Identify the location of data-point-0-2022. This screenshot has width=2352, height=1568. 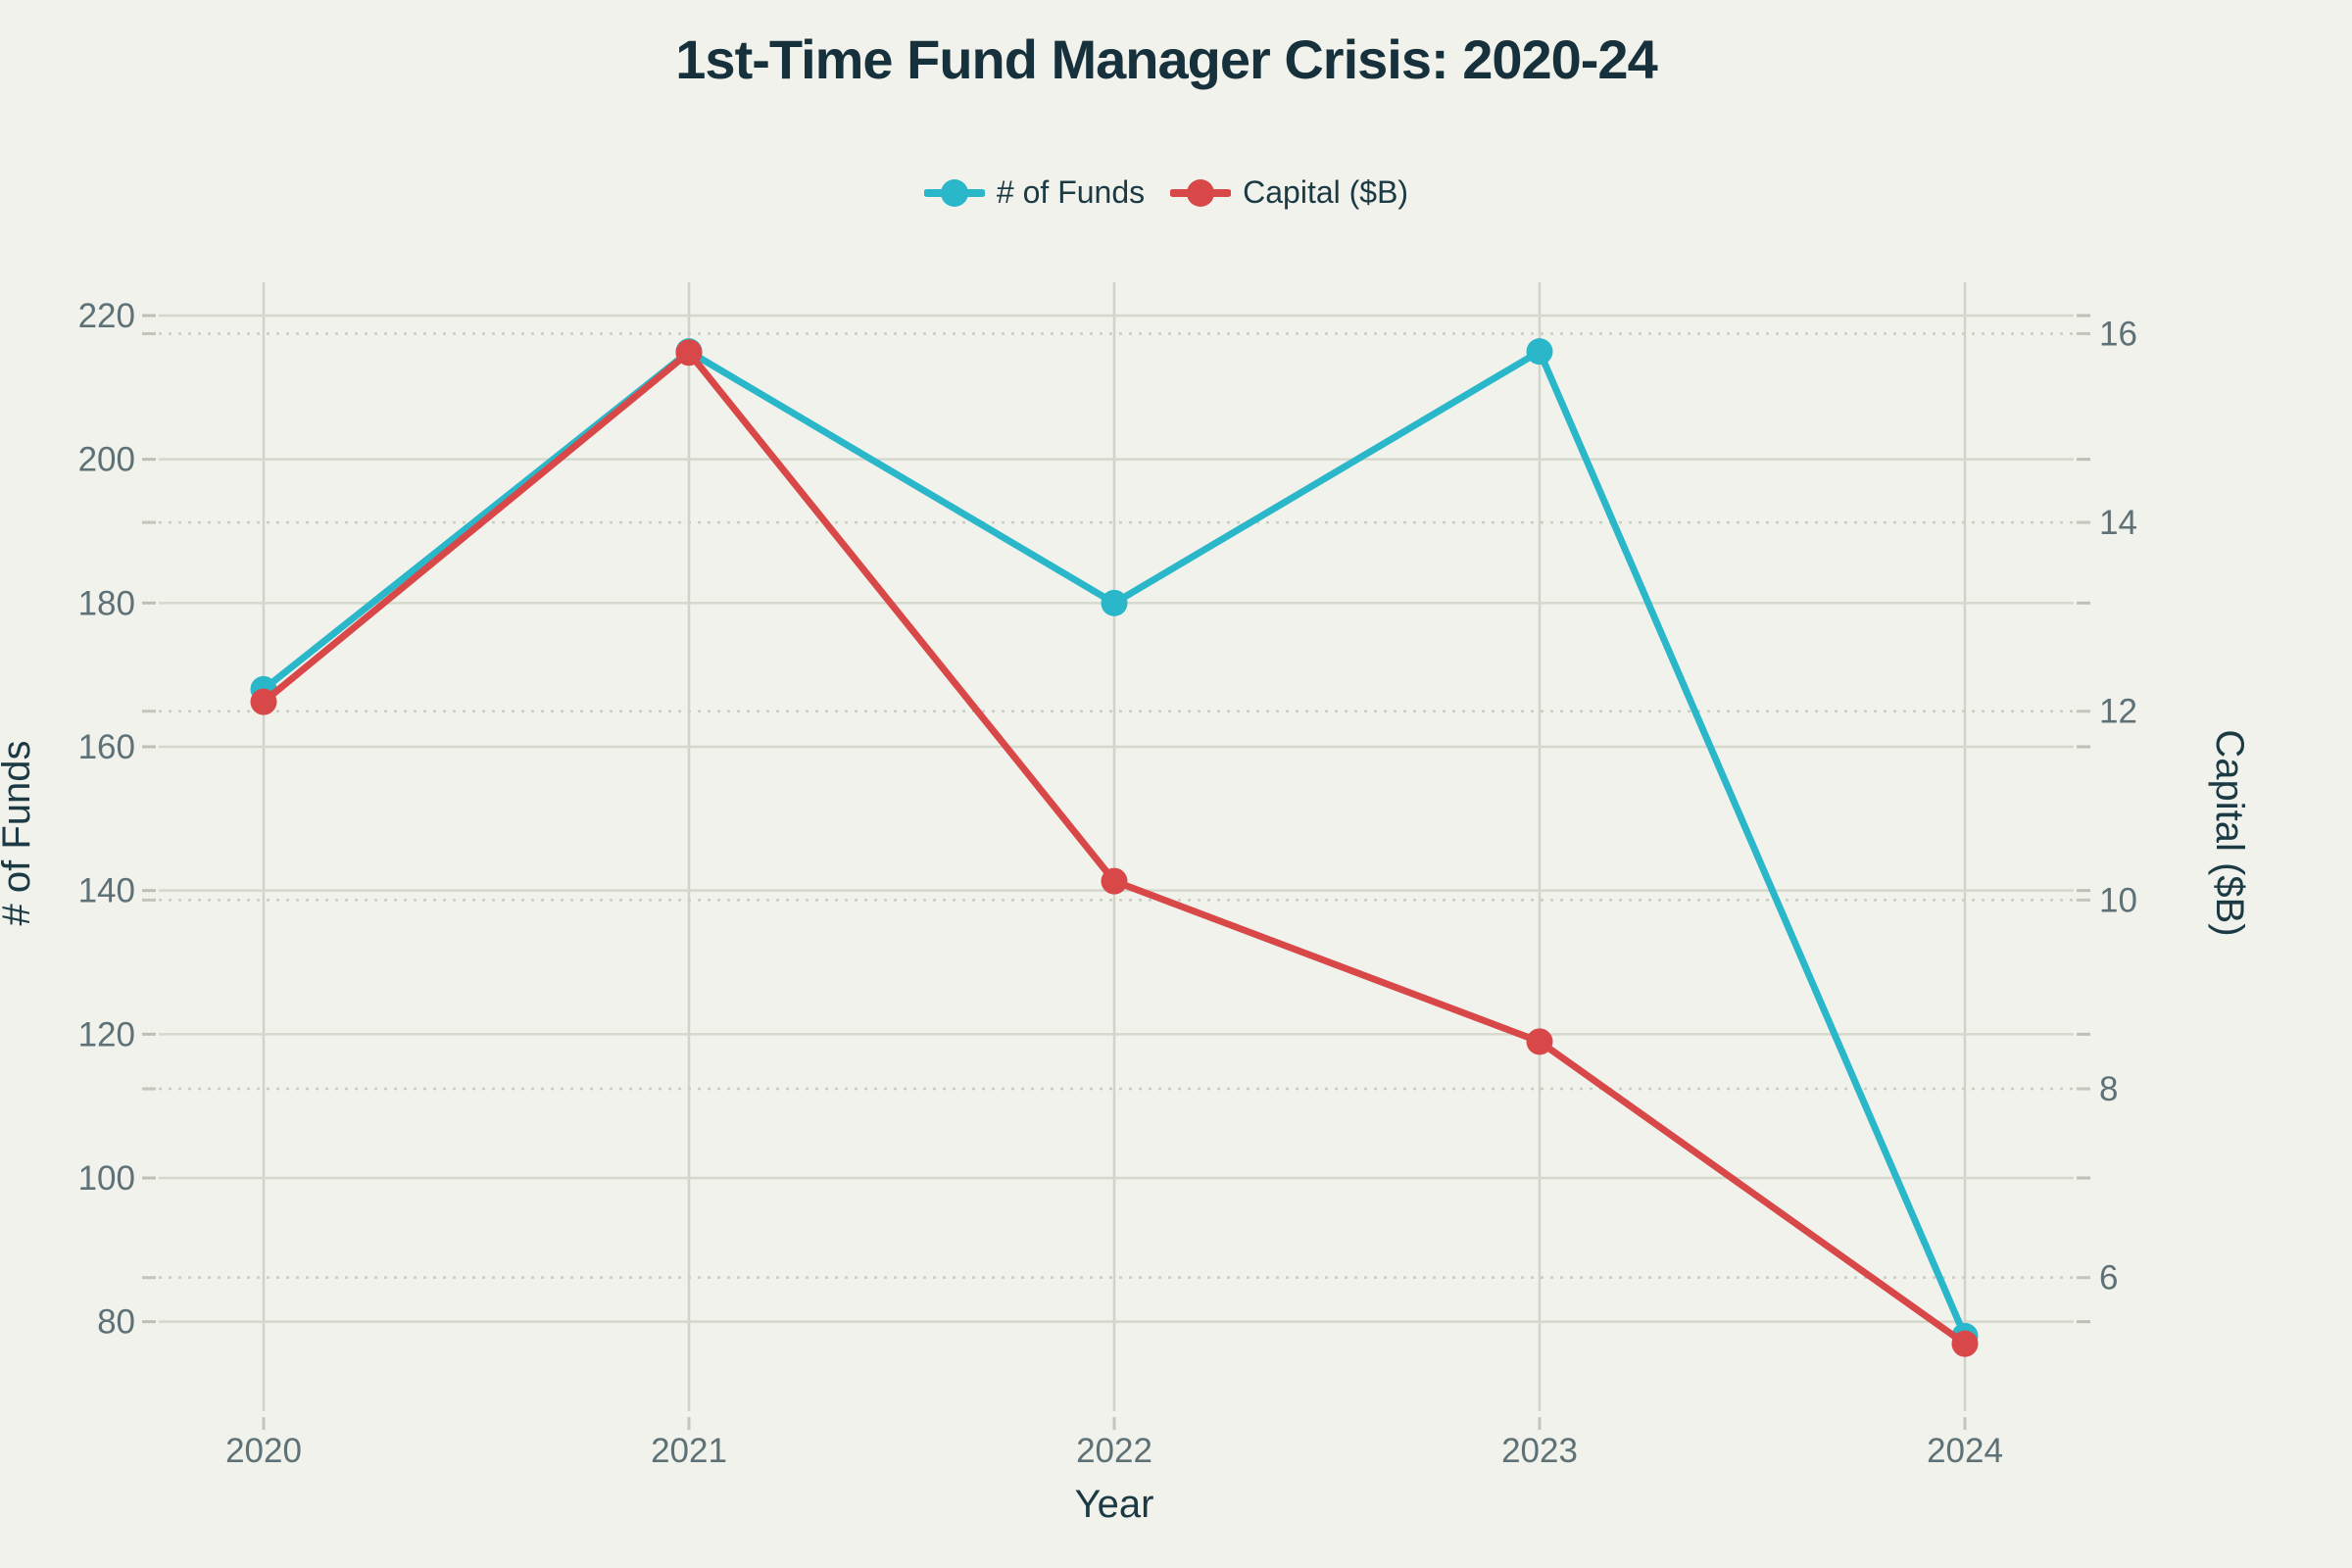
(1114, 602).